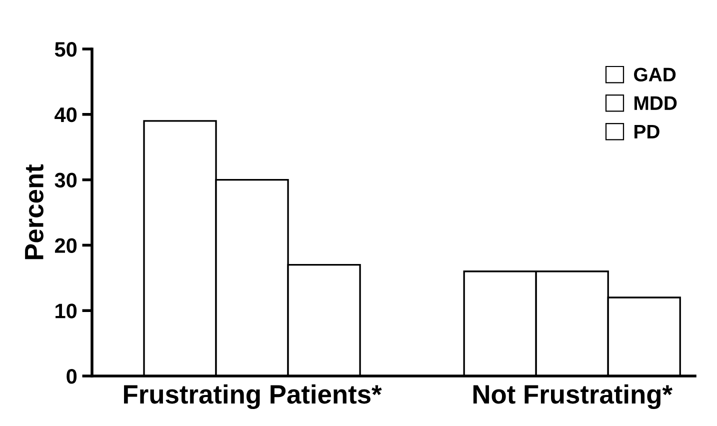  I want to click on y-tick-label: 20, so click(65, 245).